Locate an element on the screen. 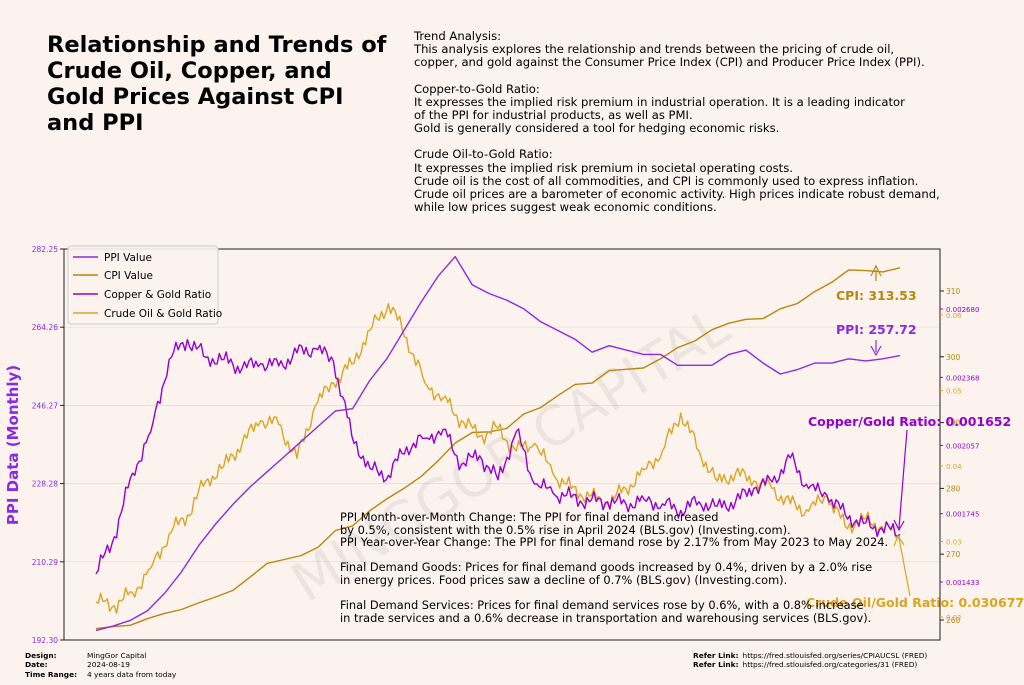  copper-gold-tick-label: 0.002057 is located at coordinates (962, 446).